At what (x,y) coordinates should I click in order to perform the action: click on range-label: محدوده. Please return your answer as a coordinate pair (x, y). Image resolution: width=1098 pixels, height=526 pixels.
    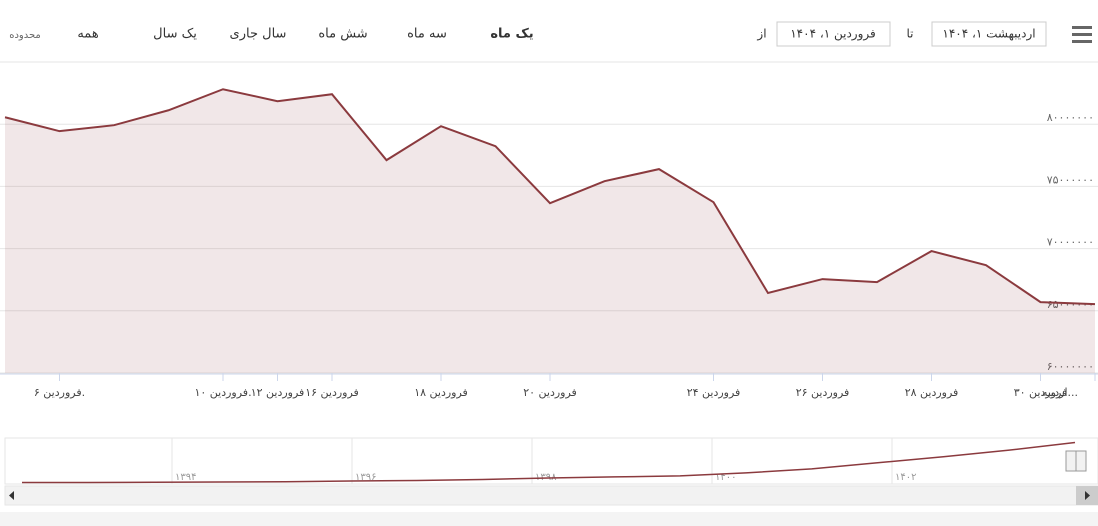
    Looking at the image, I should click on (25, 35).